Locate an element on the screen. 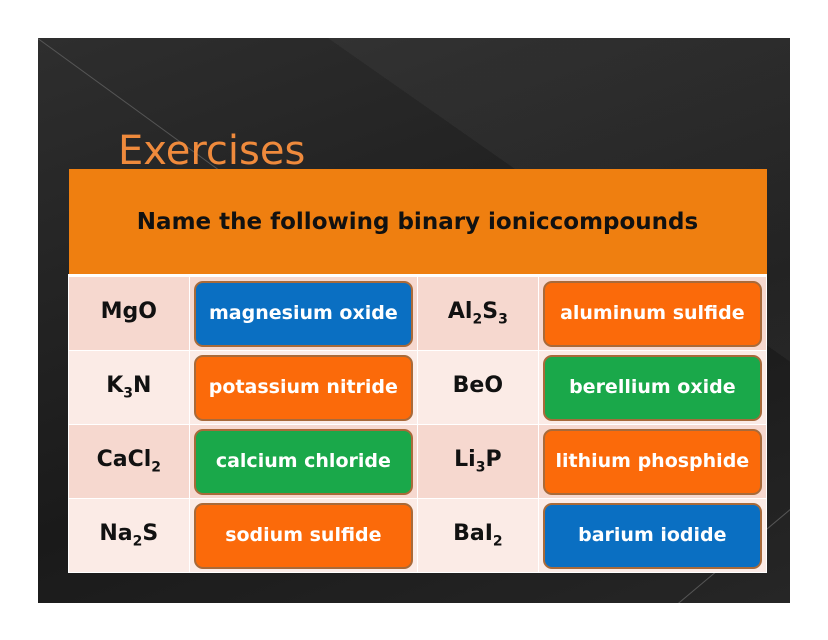 This screenshot has width=828, height=640. formula-cell: BaI2 is located at coordinates (478, 535).